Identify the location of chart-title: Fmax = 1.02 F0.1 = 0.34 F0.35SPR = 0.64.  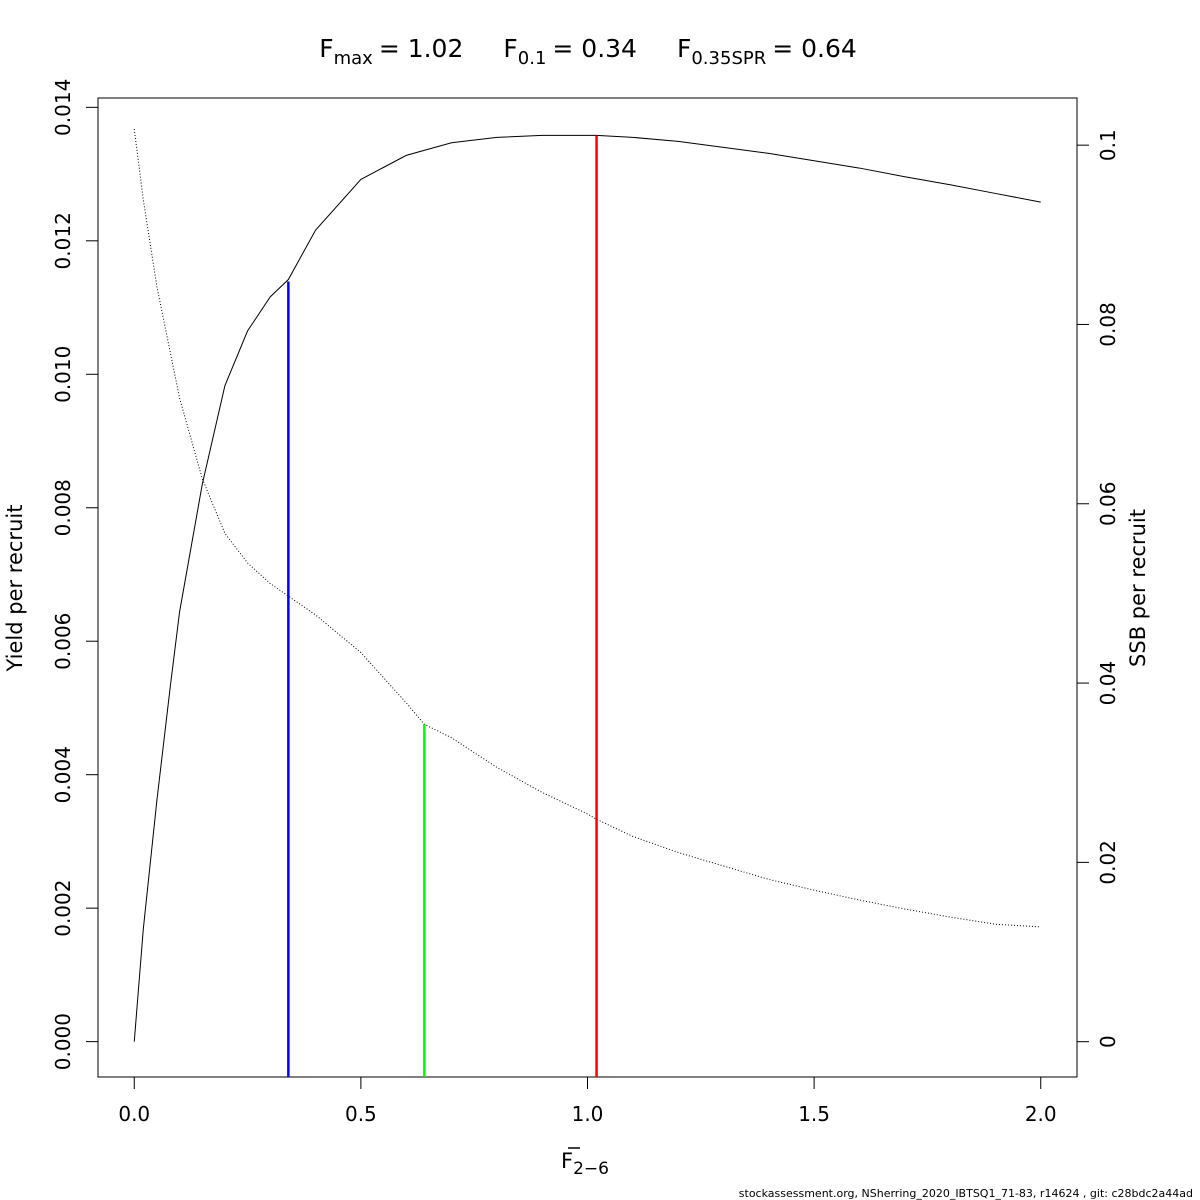
(588, 51).